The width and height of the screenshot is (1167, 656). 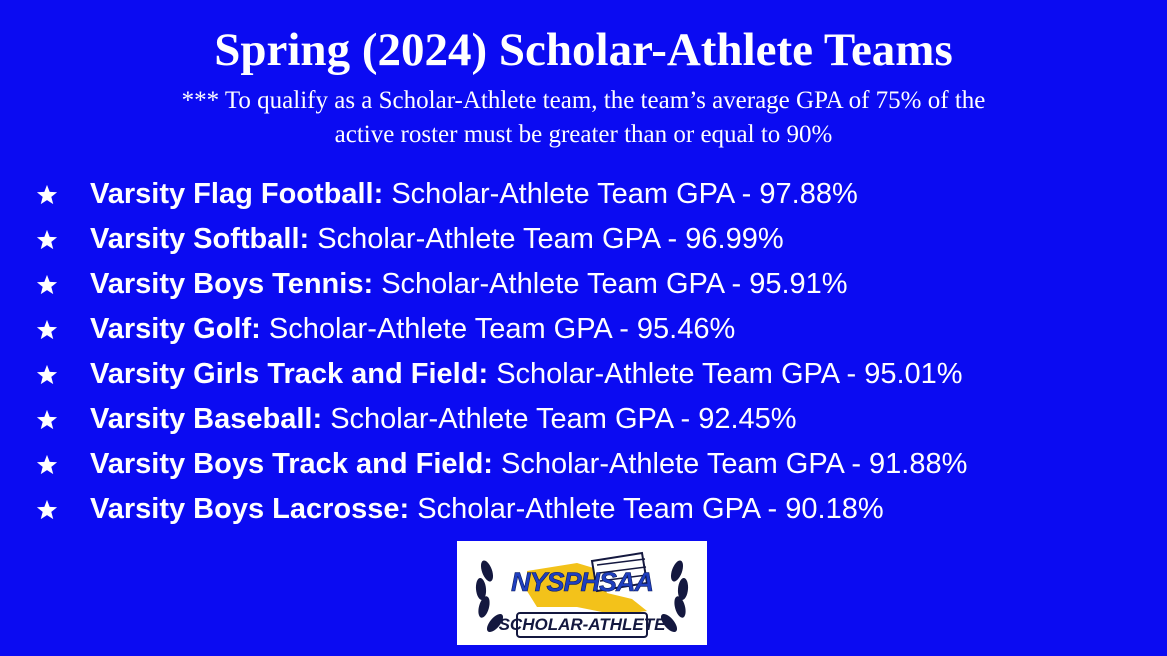 I want to click on logo: NYSPHSAA SCHOLAR-ATHLETE, so click(x=582, y=593).